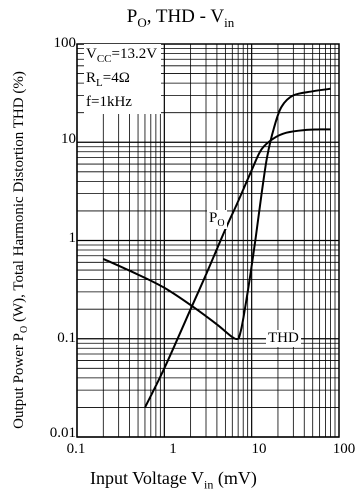 This screenshot has height=502, width=361. Describe the element at coordinates (173, 480) in the screenshot. I see `x-axis-label: Input Voltage Vin (mV)` at that location.